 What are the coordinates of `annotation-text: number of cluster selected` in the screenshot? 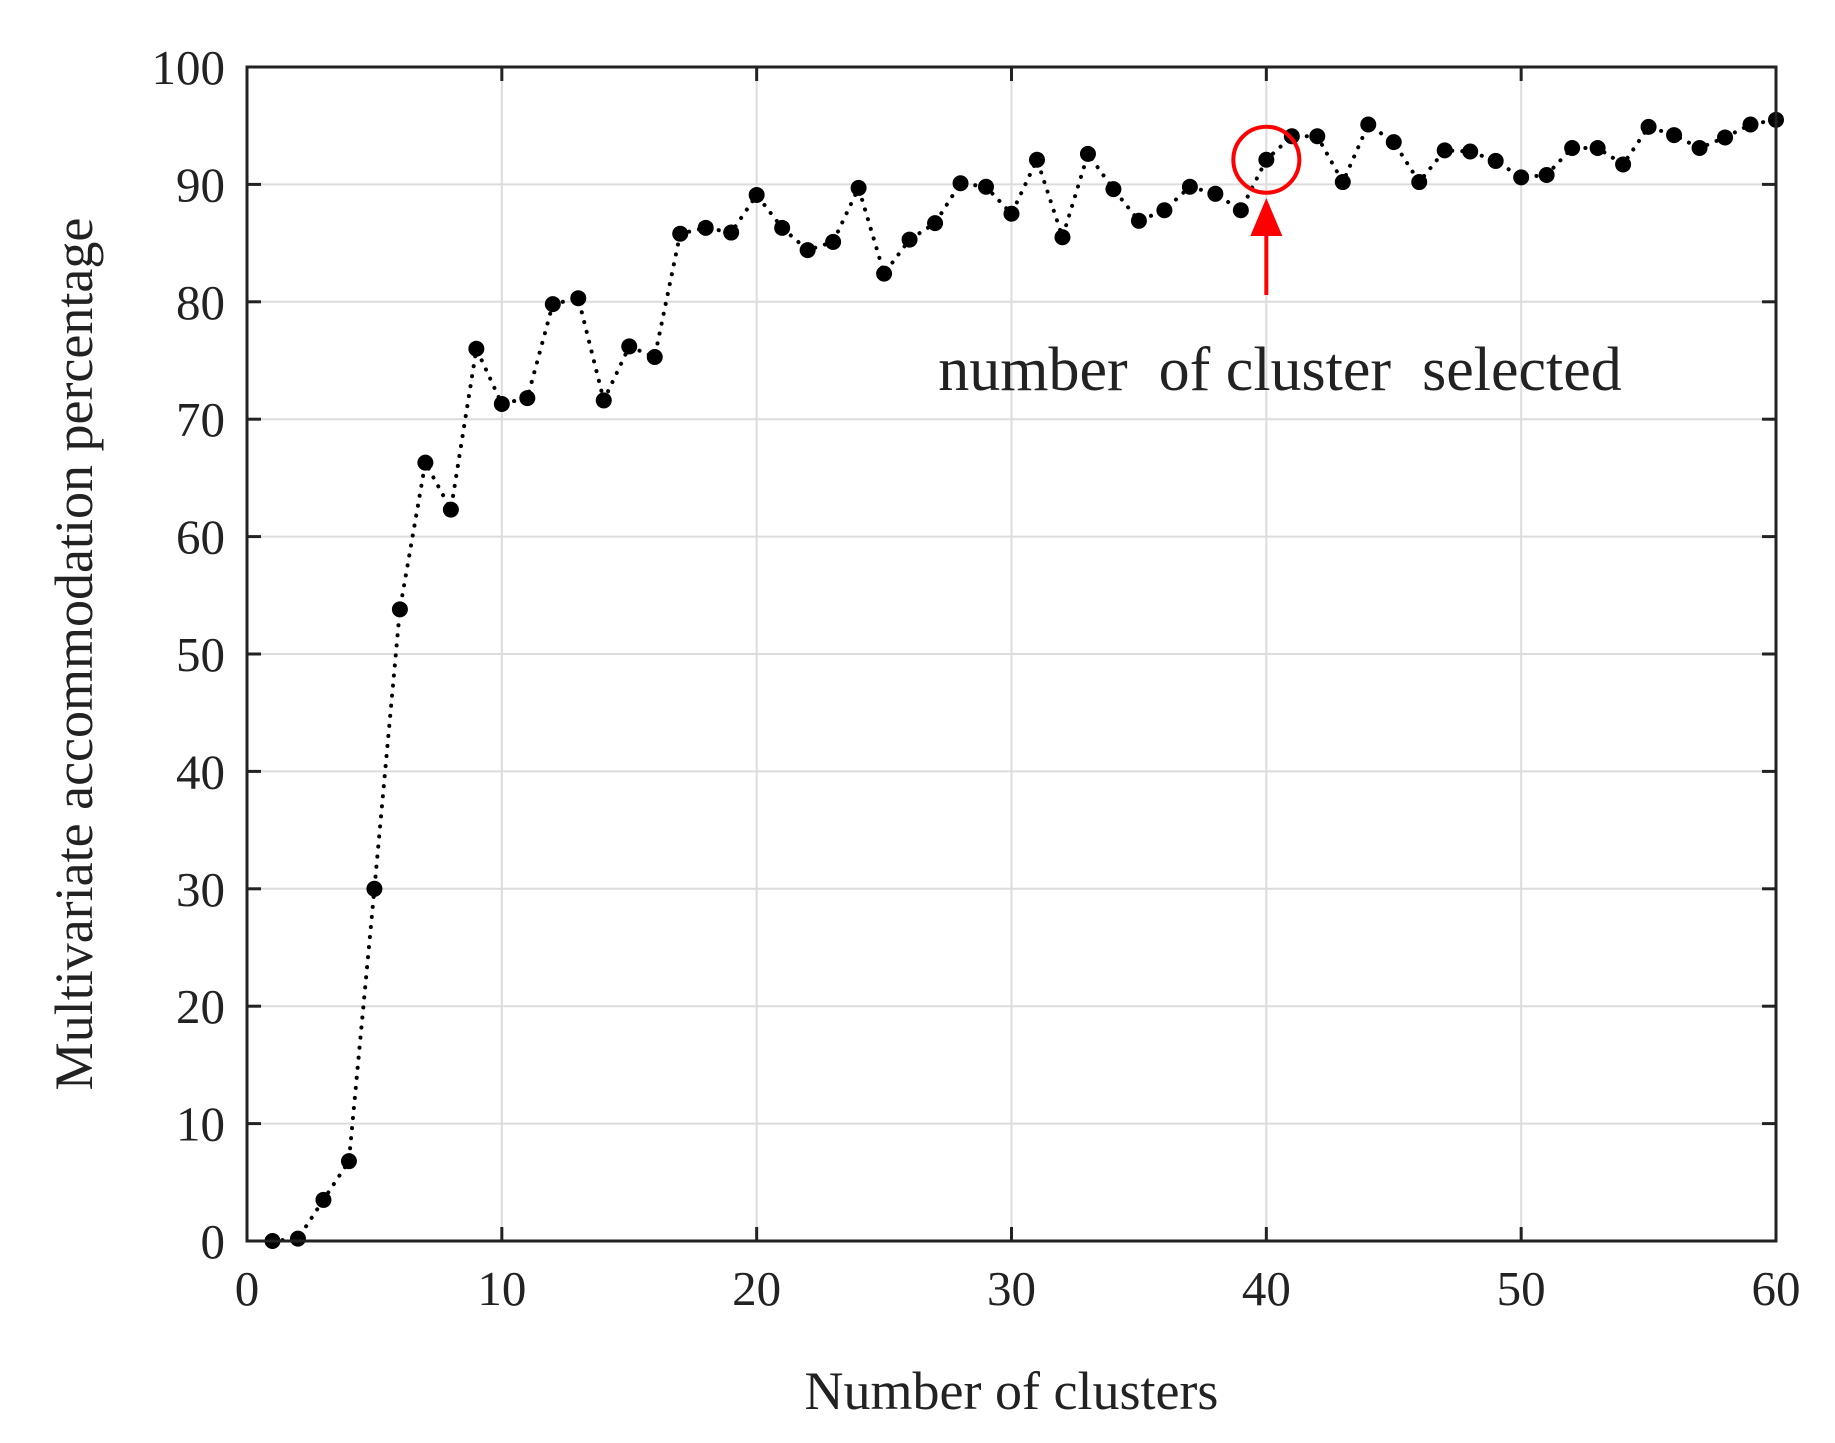 It's located at (1279, 370).